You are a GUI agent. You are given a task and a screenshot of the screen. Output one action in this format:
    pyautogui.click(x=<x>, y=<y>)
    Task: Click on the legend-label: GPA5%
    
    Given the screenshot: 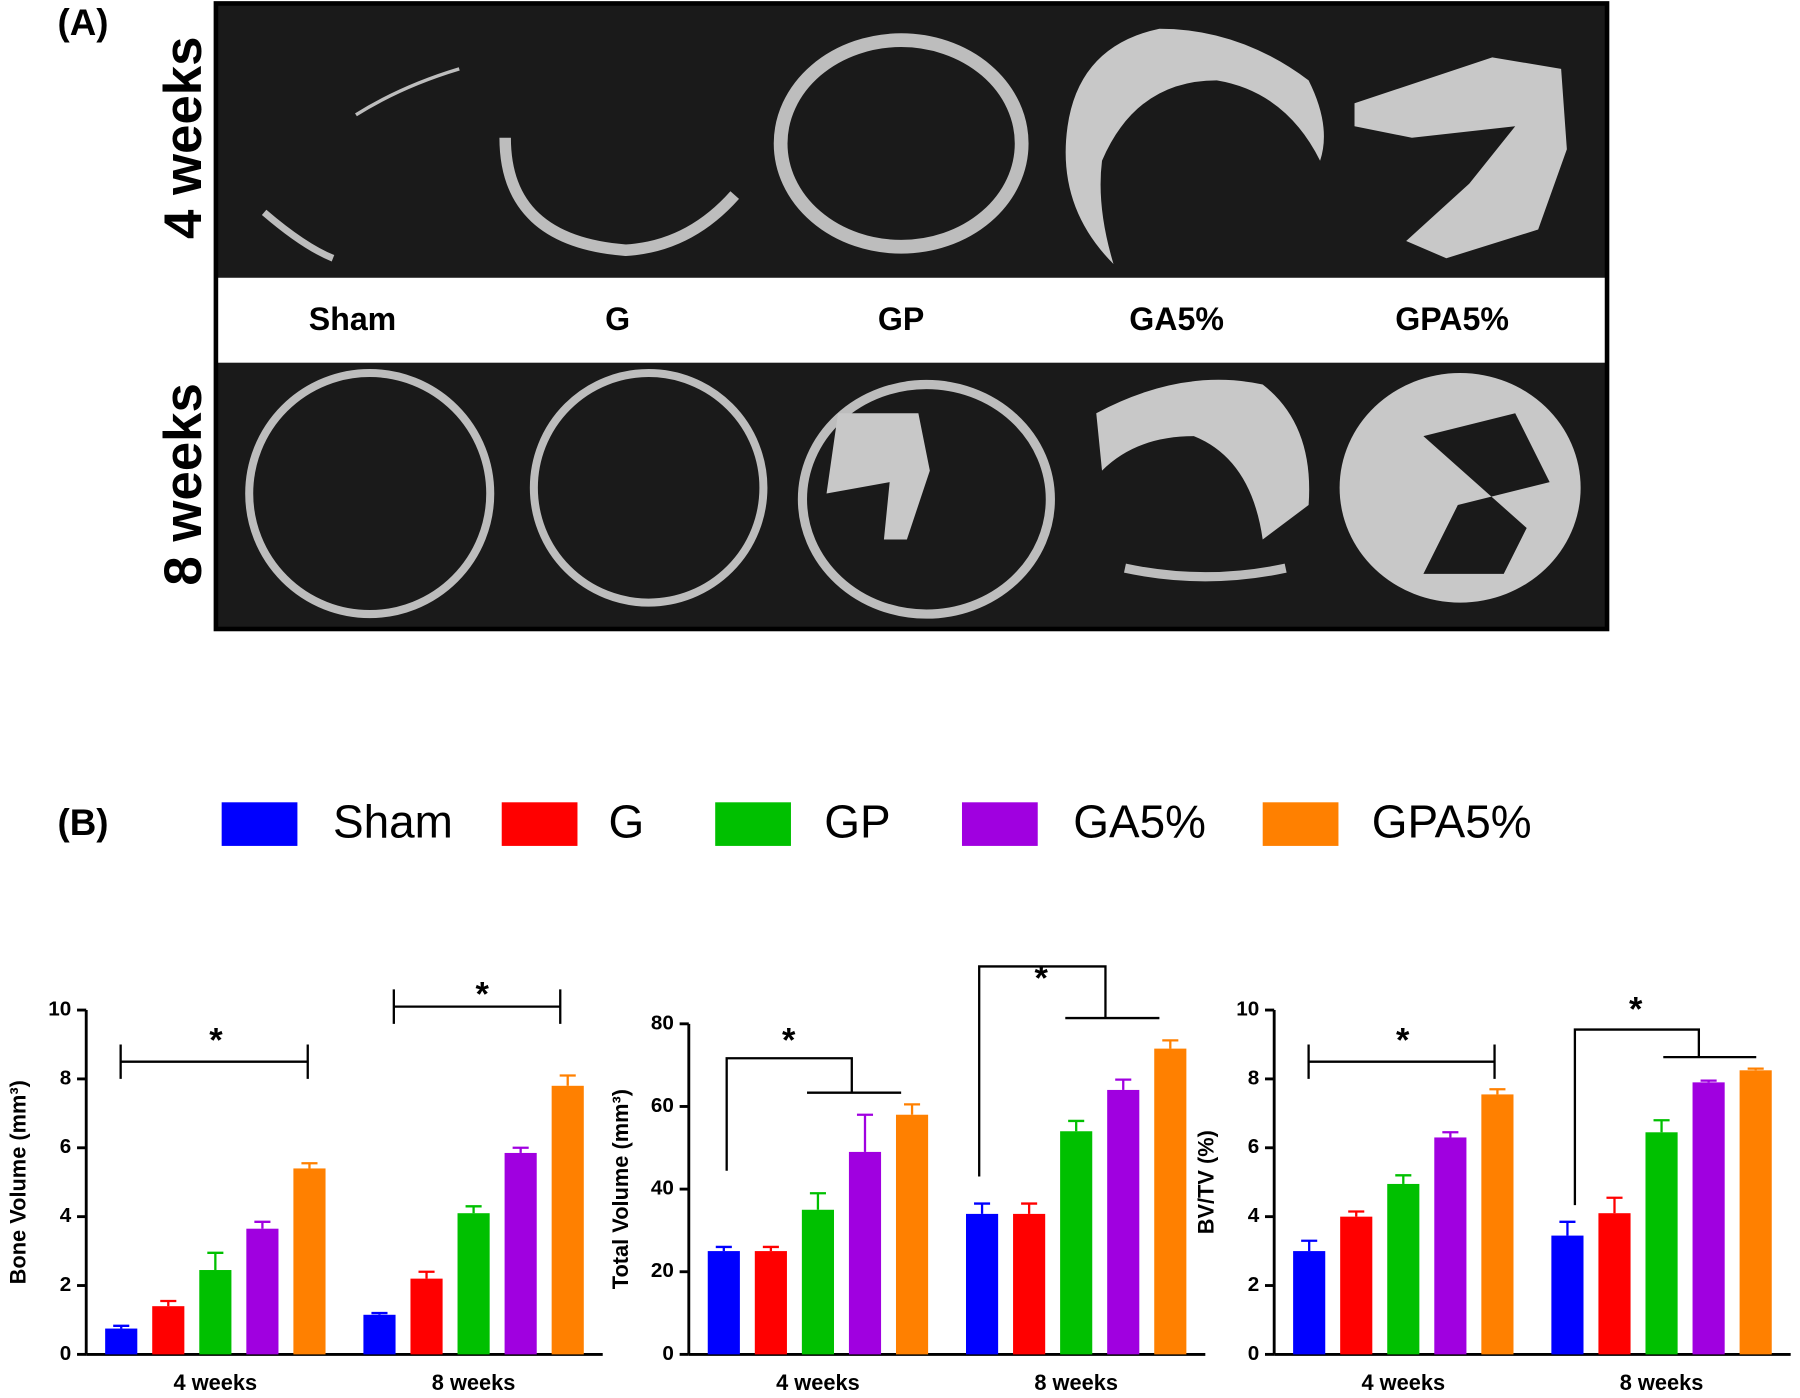 What is the action you would take?
    pyautogui.click(x=1452, y=821)
    